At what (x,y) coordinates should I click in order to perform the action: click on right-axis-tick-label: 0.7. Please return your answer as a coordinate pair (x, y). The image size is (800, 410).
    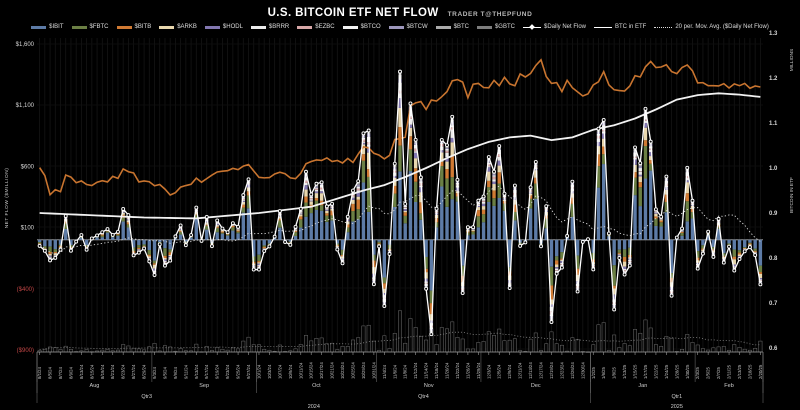
    Looking at the image, I should click on (773, 304).